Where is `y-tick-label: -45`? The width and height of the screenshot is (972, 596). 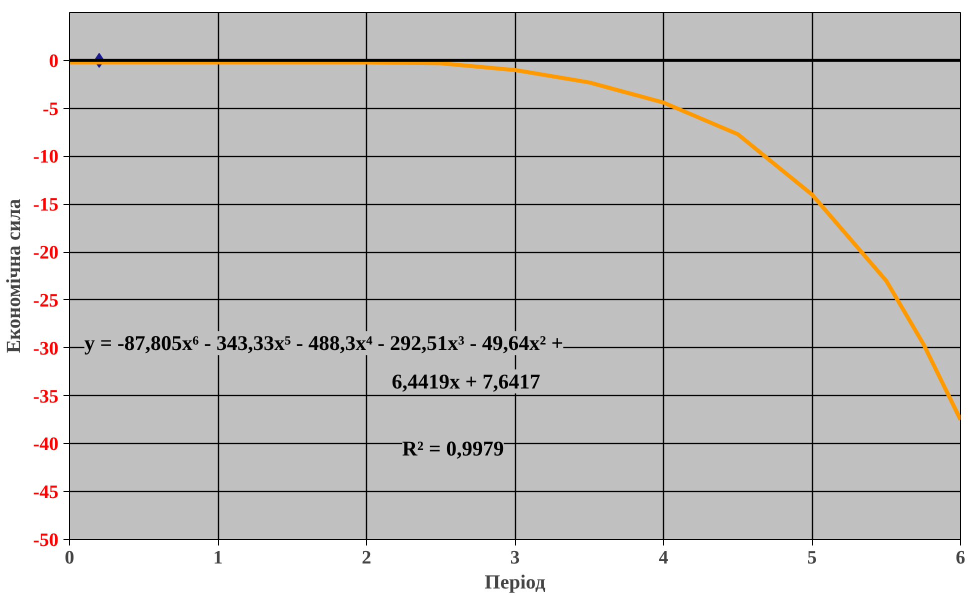
y-tick-label: -45 is located at coordinates (45, 493).